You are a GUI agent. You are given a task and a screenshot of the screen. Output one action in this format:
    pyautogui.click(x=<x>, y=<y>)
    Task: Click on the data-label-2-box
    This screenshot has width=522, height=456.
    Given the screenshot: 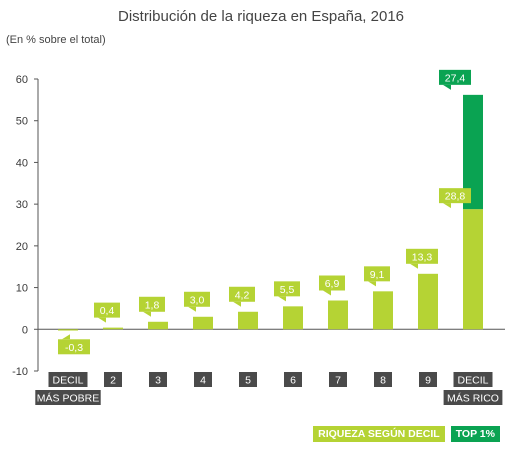 What is the action you would take?
    pyautogui.click(x=107, y=310)
    